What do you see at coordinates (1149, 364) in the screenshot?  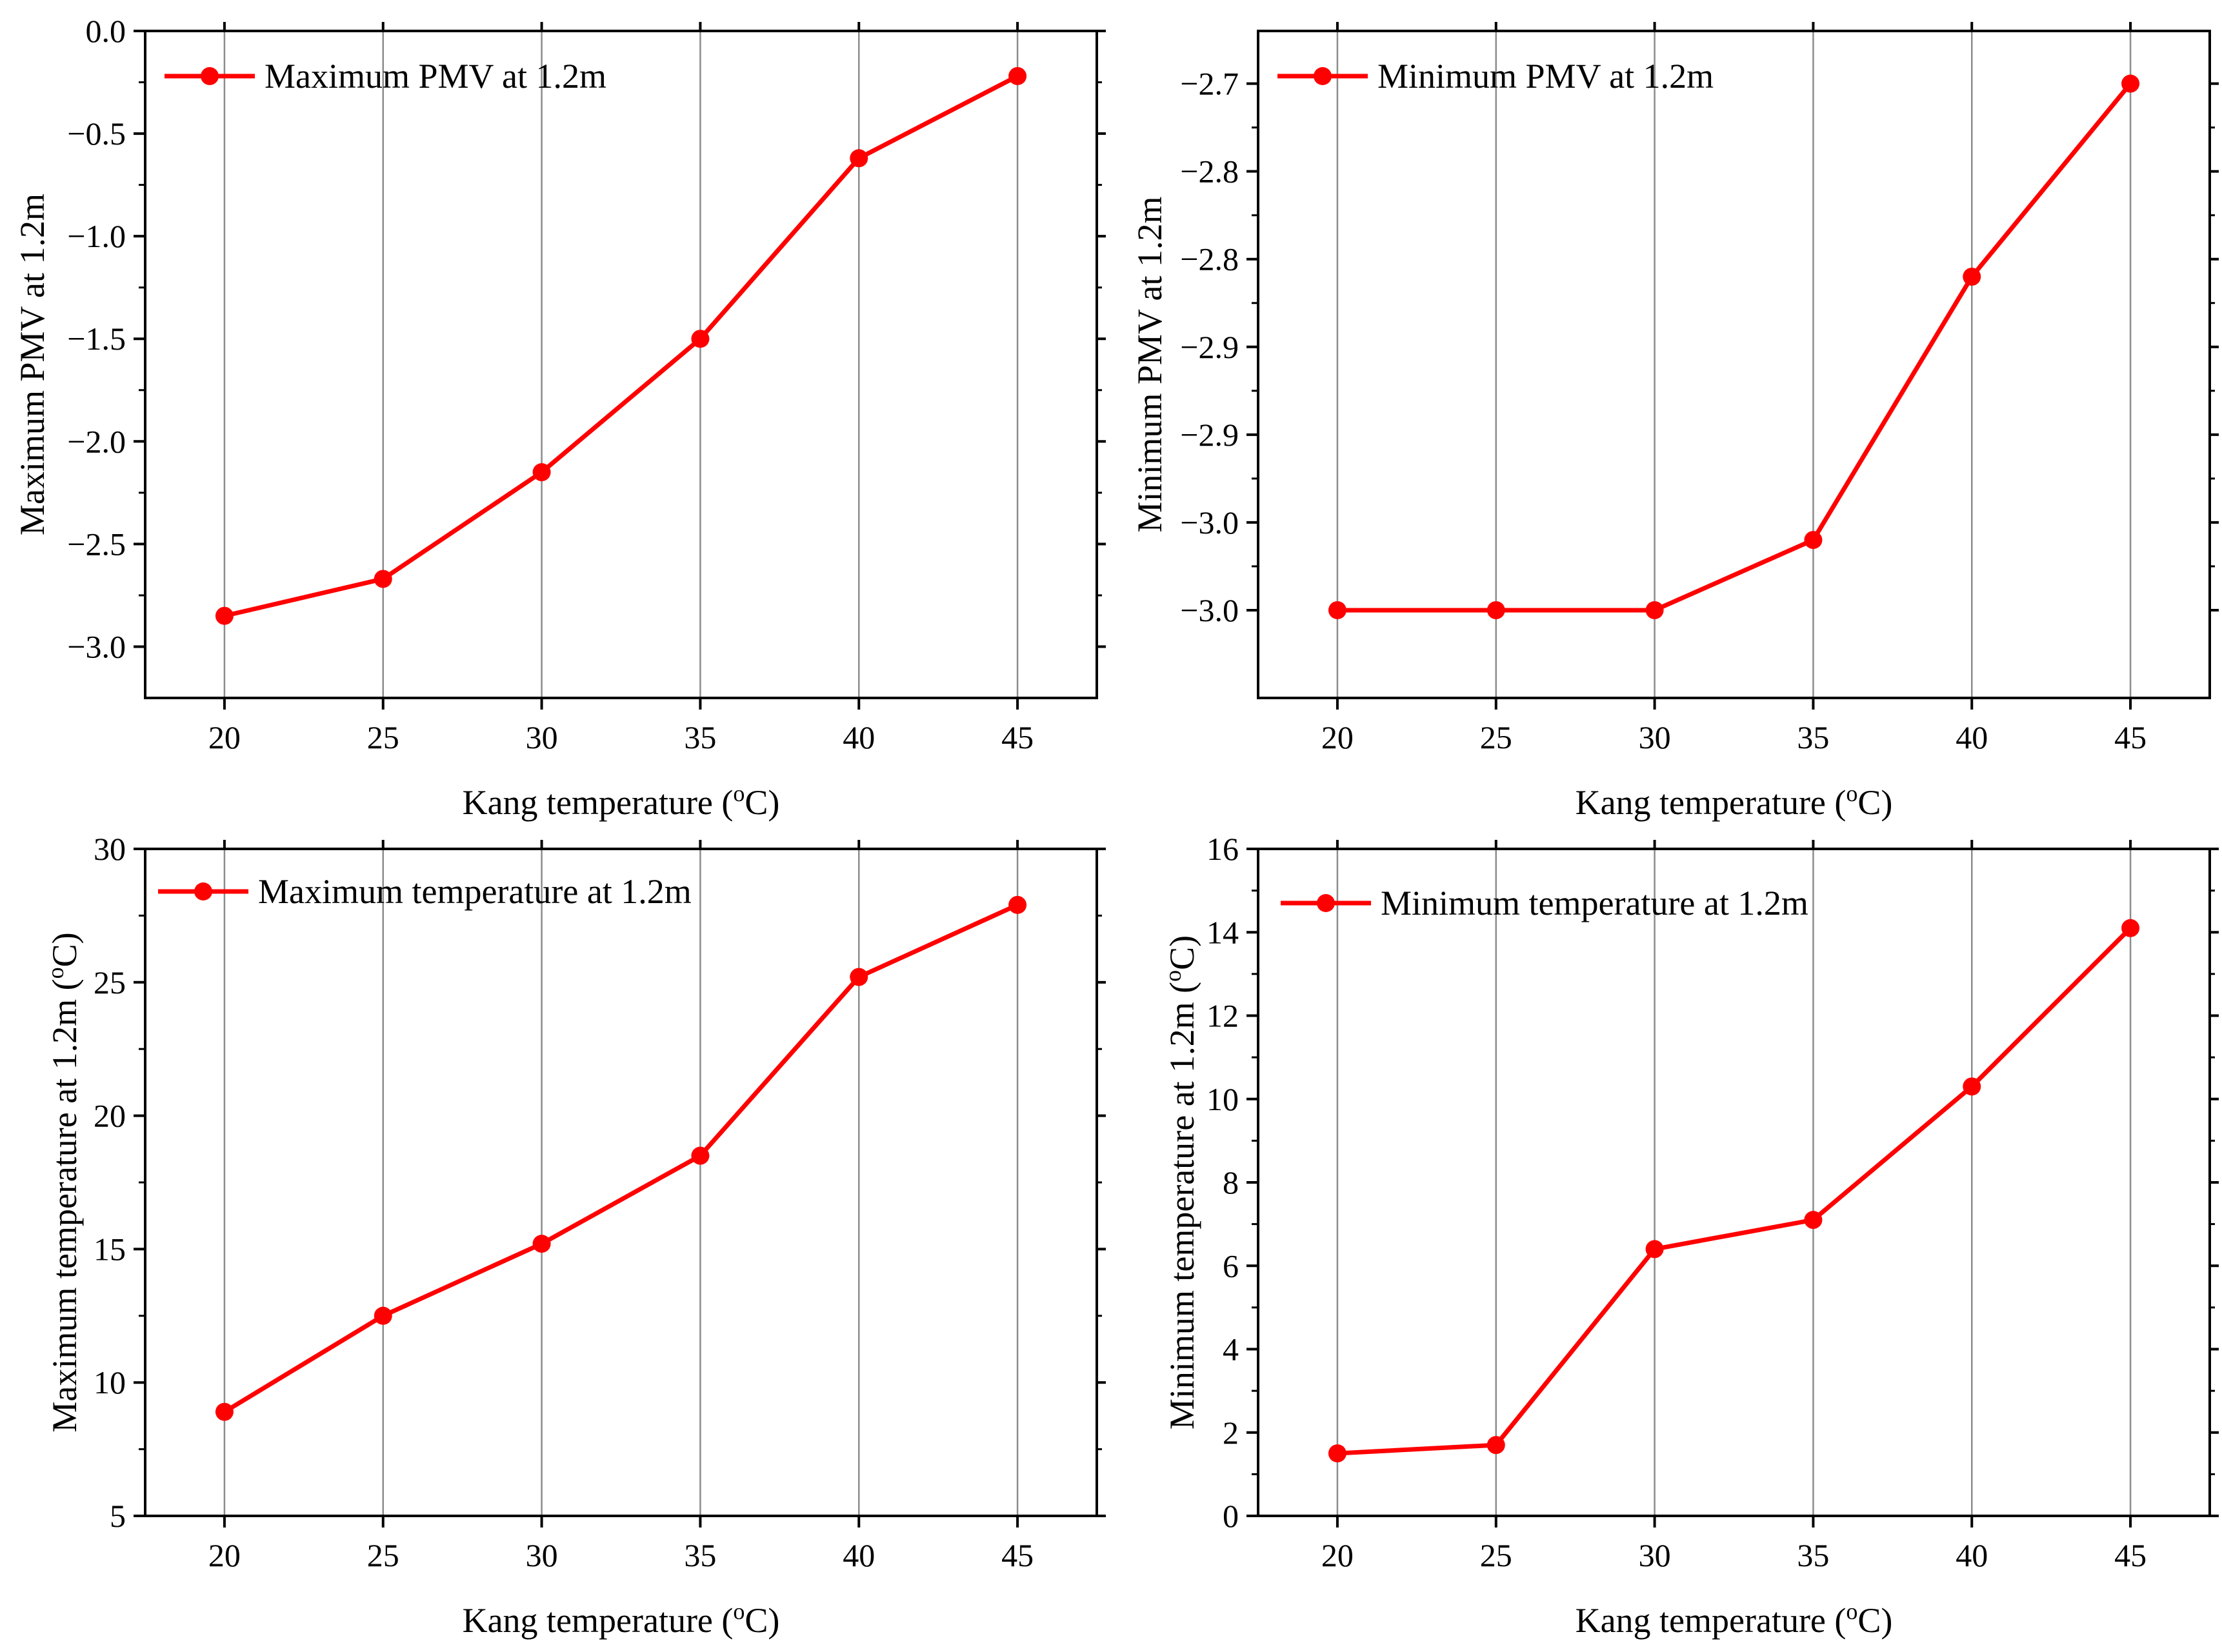 I see `y-axis-title: Minimum PMV at 1.2m` at bounding box center [1149, 364].